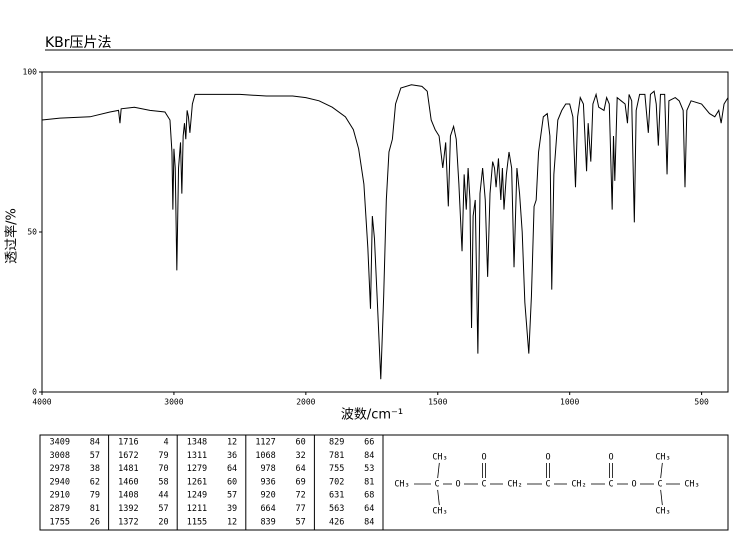 This screenshot has width=737, height=539. What do you see at coordinates (265, 456) in the screenshot?
I see `peak-wavenumber: 1068` at bounding box center [265, 456].